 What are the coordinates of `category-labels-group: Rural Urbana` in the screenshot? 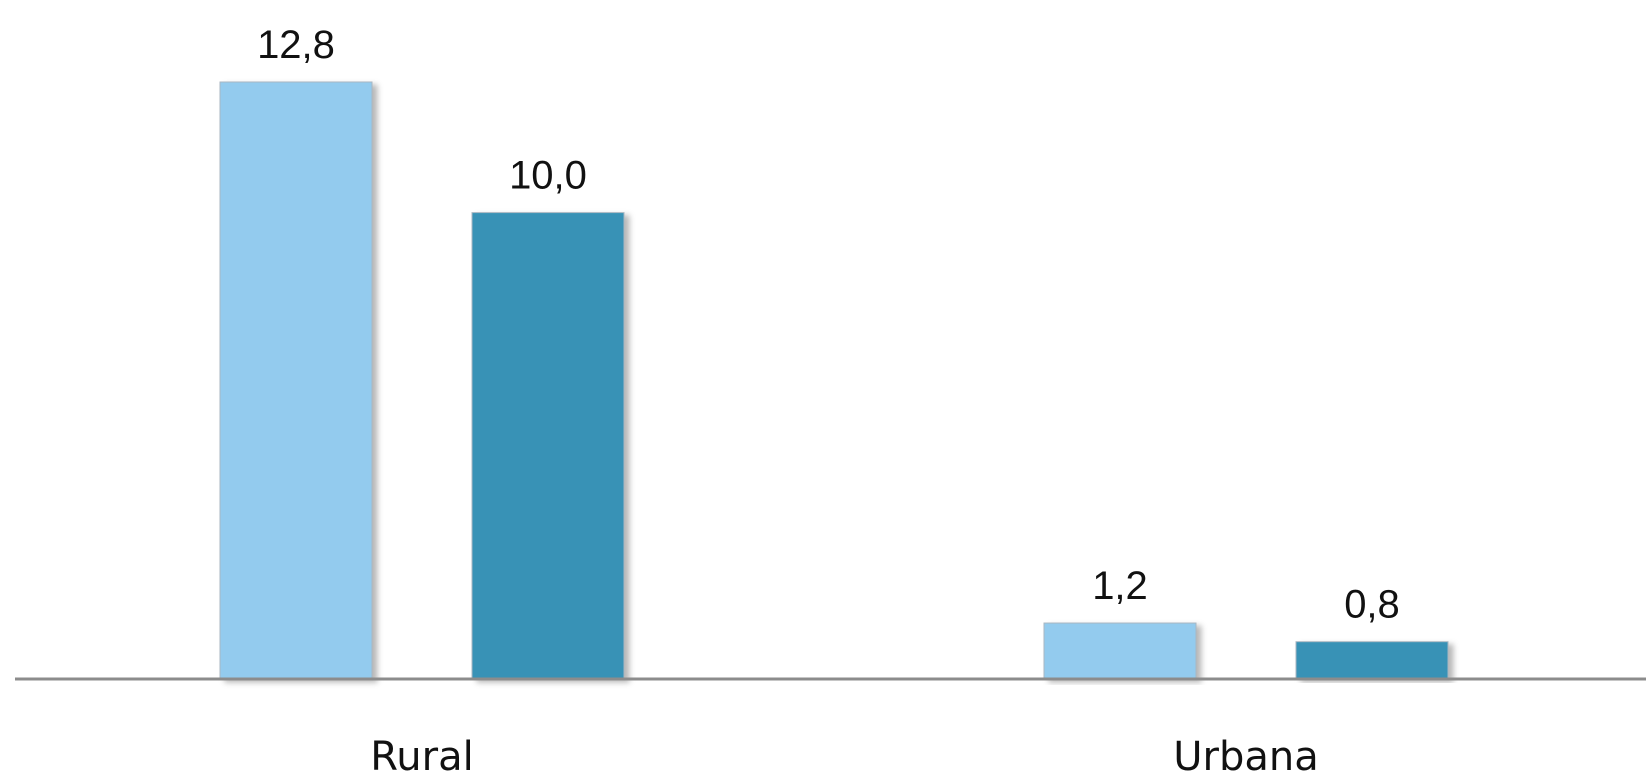 It's located at (844, 753).